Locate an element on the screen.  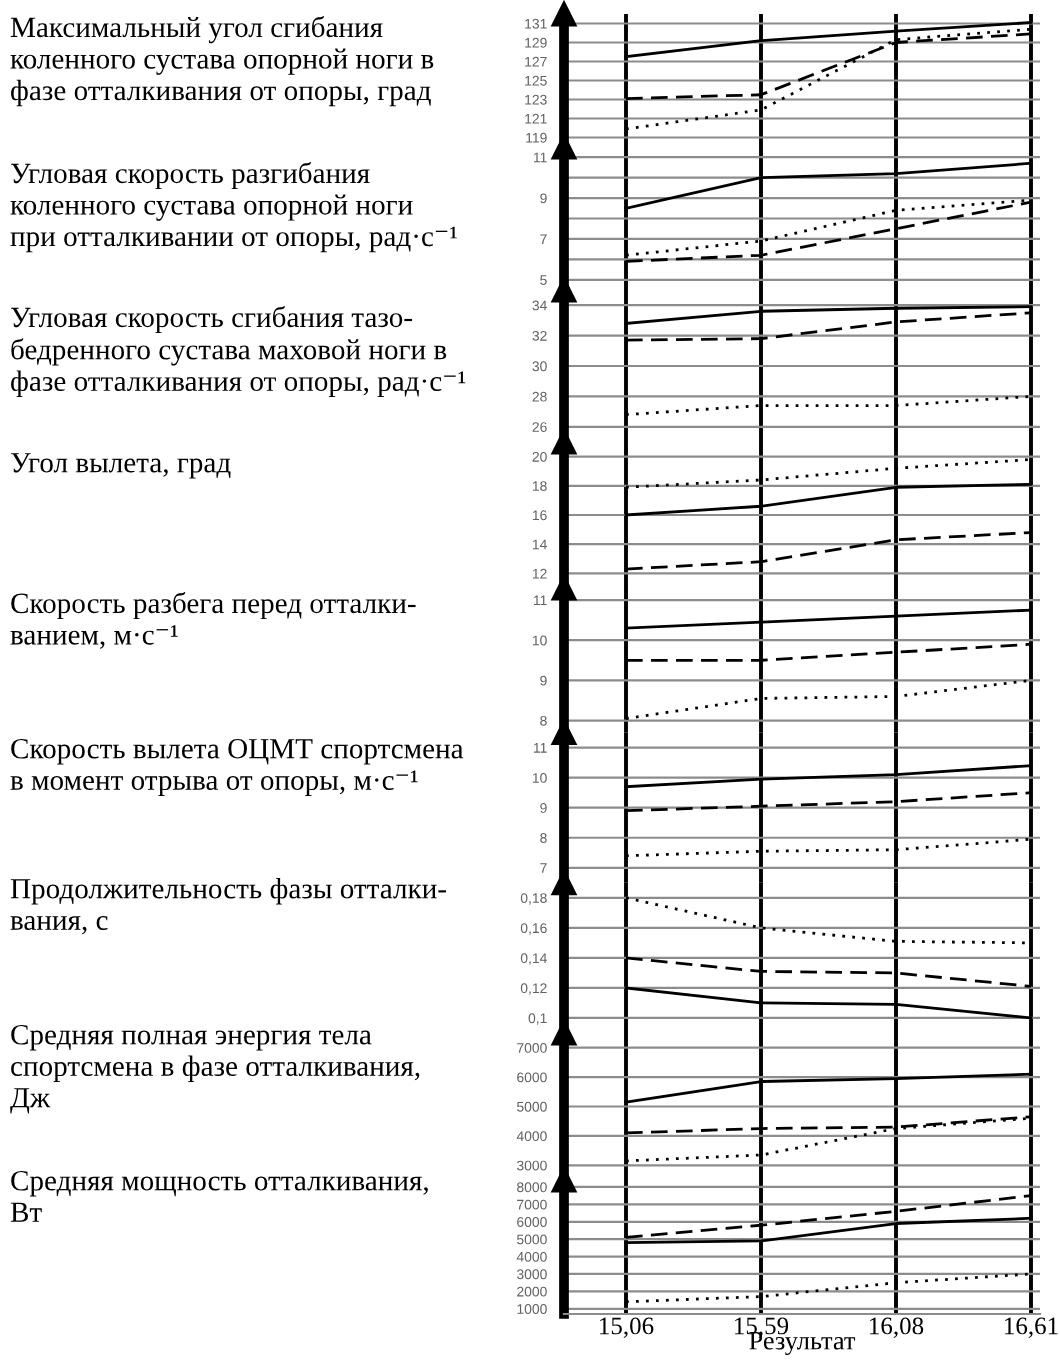
x-tick-label: 15,06 is located at coordinates (627, 1327).